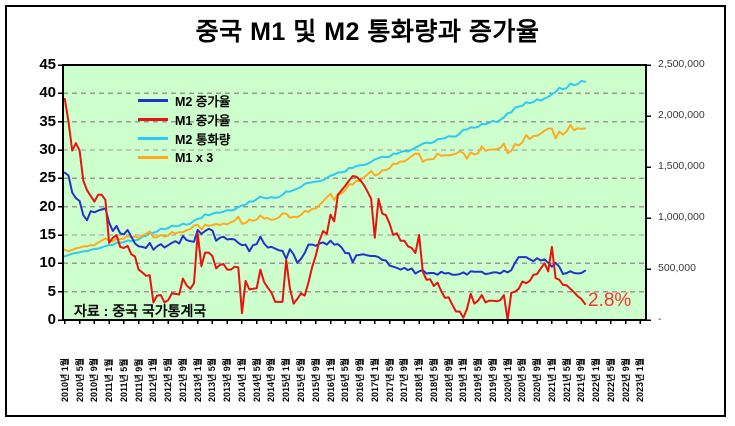 Image resolution: width=735 pixels, height=426 pixels. Describe the element at coordinates (241, 379) in the screenshot. I see `x-axis-label: 2014년 1월` at that location.